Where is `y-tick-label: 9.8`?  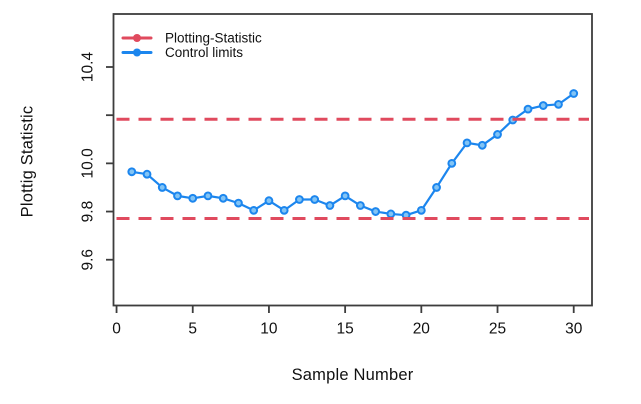
y-tick-label: 9.8 is located at coordinates (88, 212).